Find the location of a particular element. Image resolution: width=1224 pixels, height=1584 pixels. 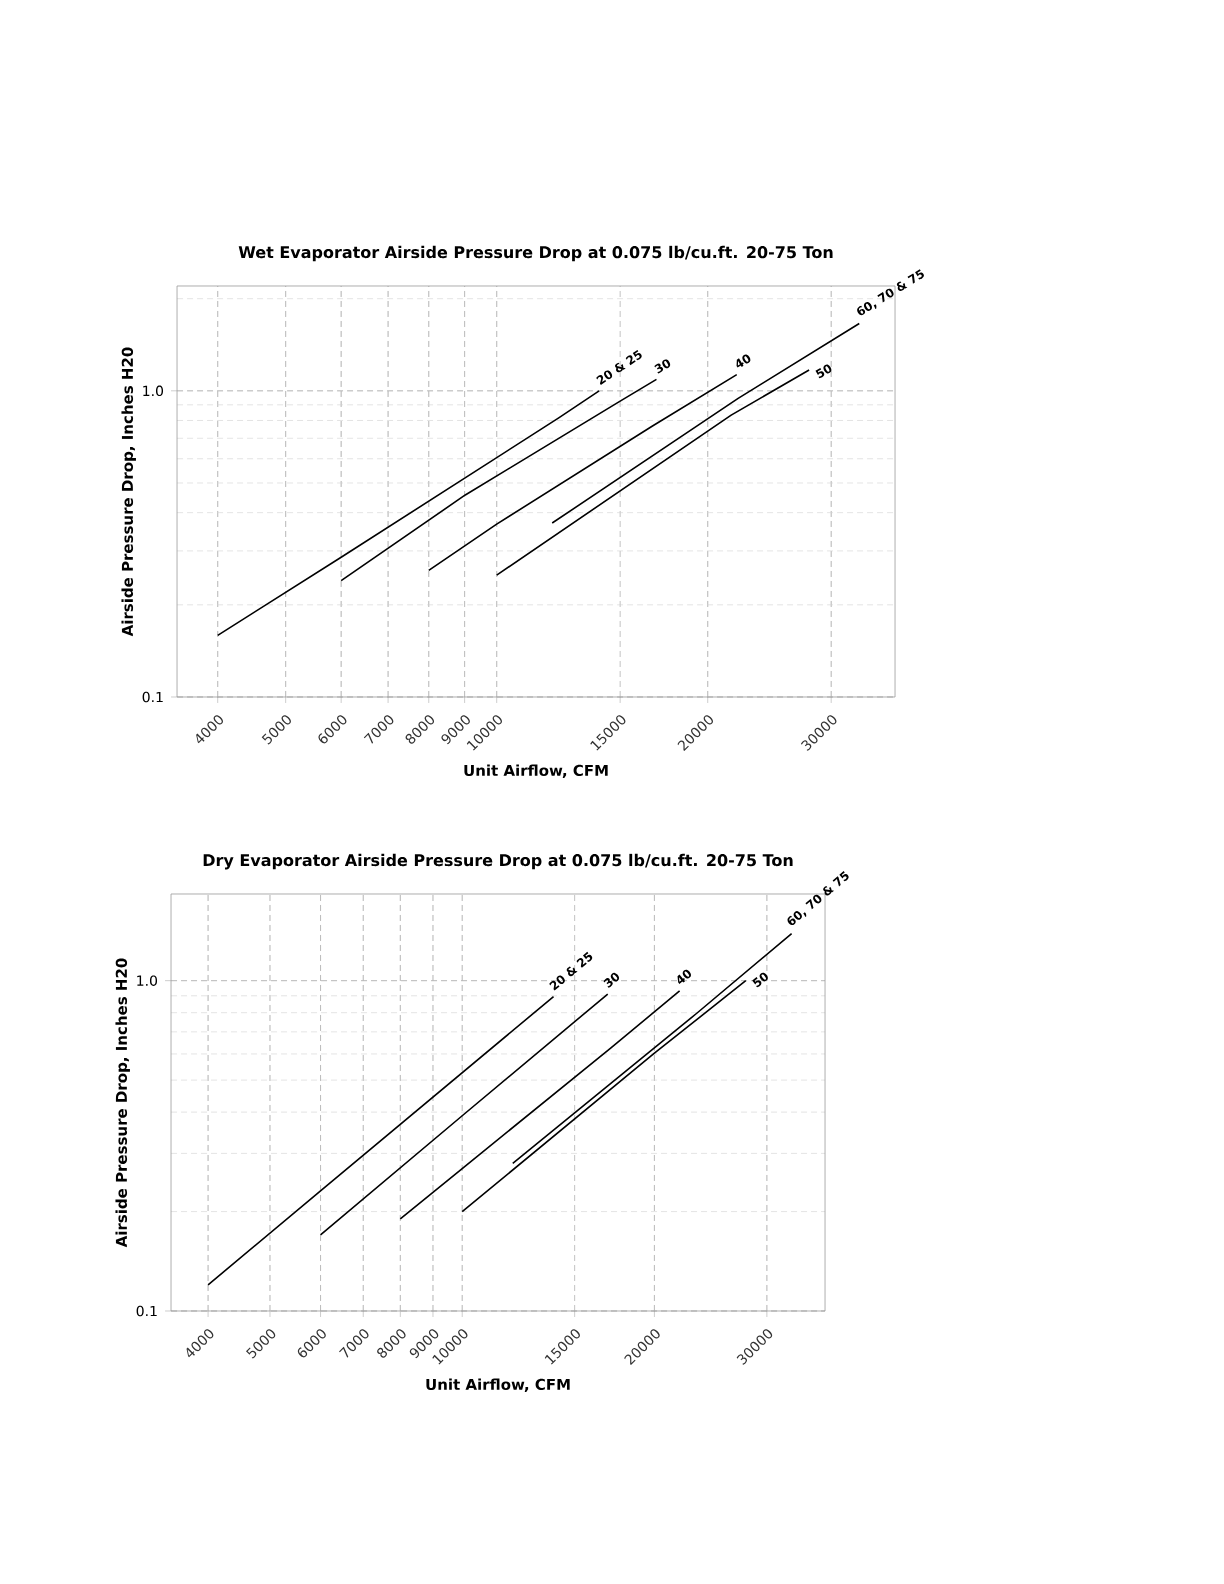

chart-title: Dry Evaporator Airside Pressure Drop at 0.075 lb/cu.ft. 20-75 Ton is located at coordinates (498, 861).